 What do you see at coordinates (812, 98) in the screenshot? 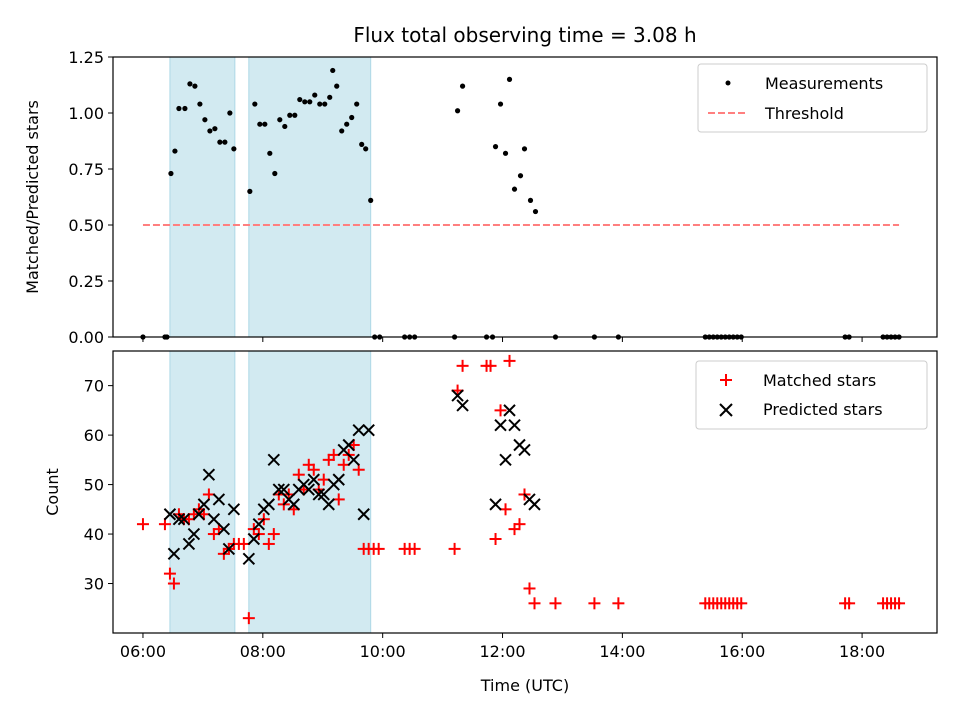
I see `top-legend: Measurements Threshold` at bounding box center [812, 98].